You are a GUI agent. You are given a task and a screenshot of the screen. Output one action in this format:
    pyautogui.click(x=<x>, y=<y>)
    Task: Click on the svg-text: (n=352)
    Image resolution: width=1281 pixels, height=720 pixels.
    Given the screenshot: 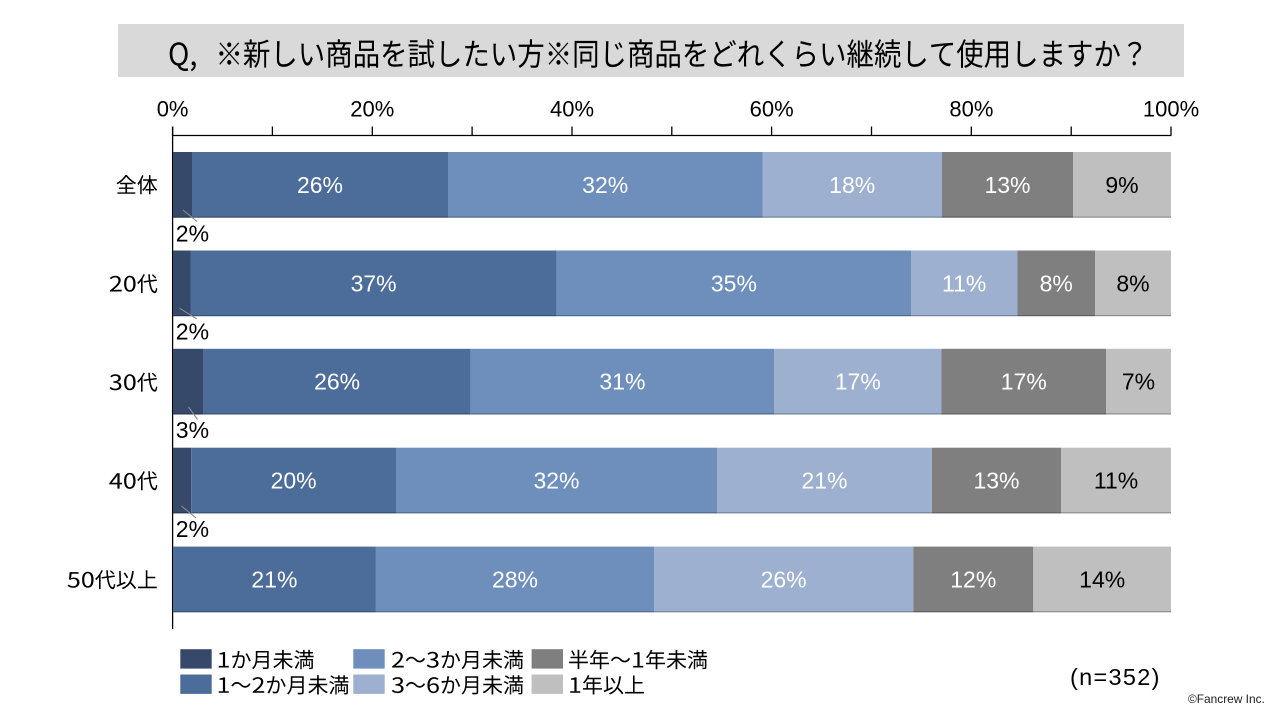 What is the action you would take?
    pyautogui.click(x=1115, y=677)
    